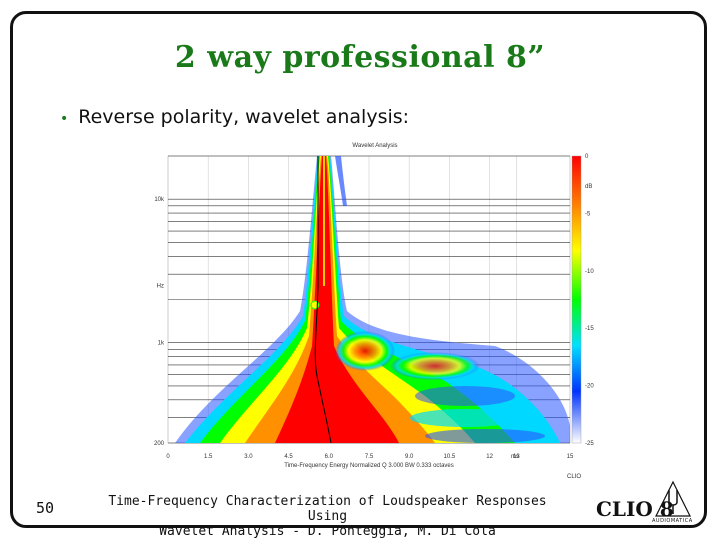  What do you see at coordinates (589, 300) in the screenshot?
I see `colorbar-ticks: 0 -5 -10 -15 -20 -25` at bounding box center [589, 300].